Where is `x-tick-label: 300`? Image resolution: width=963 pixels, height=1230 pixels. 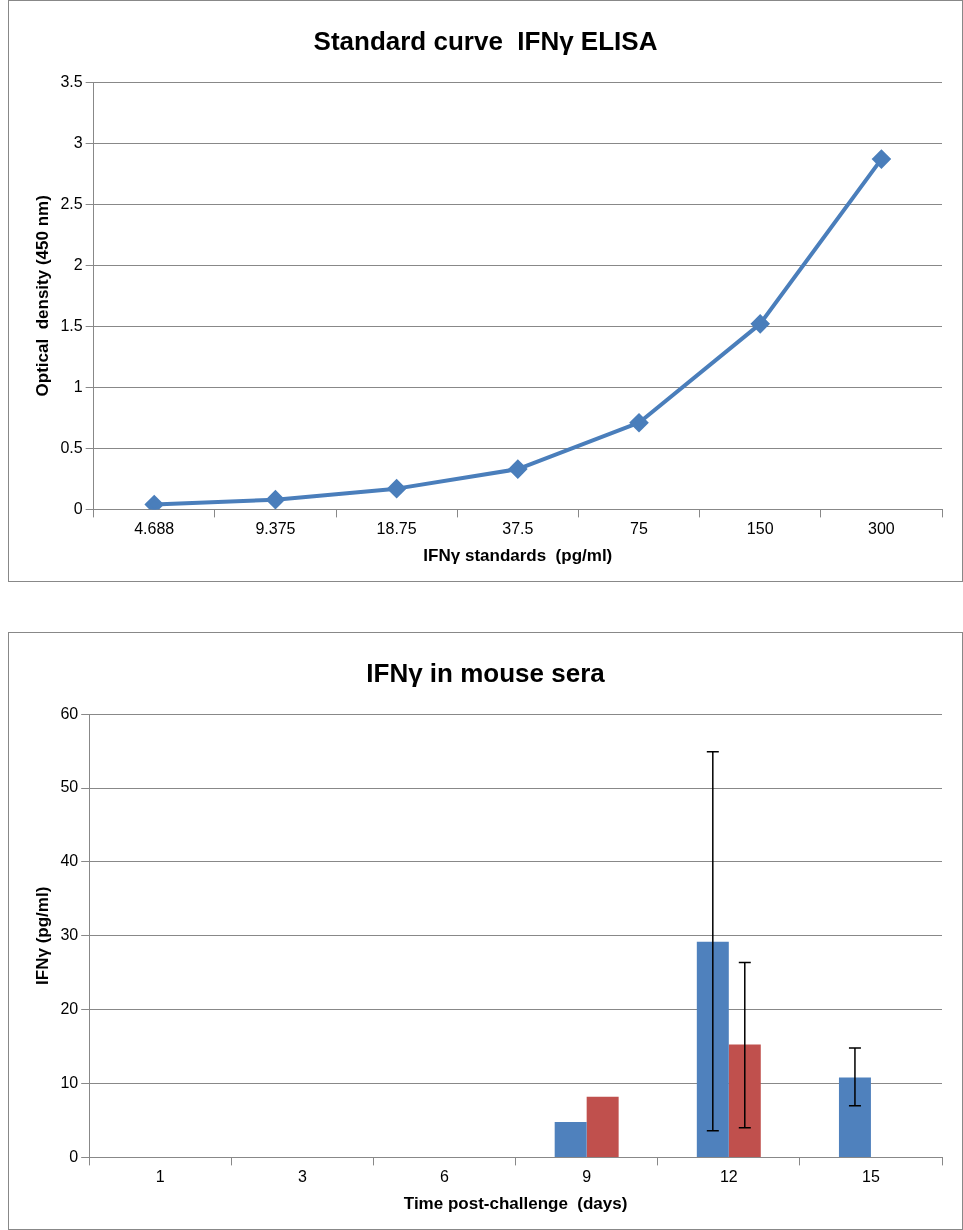 x-tick-label: 300 is located at coordinates (881, 529).